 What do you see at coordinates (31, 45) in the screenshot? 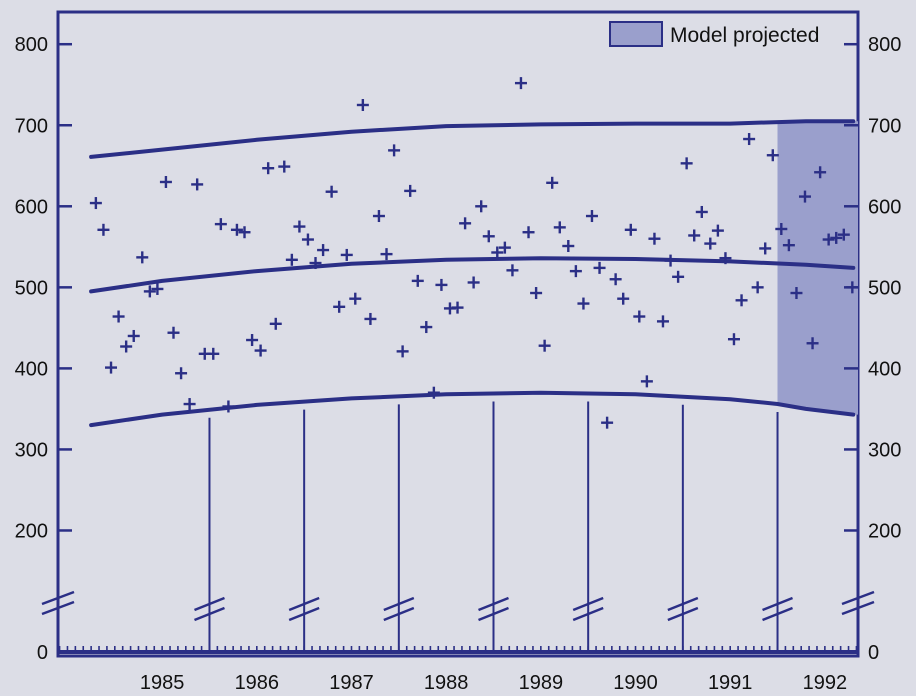
I see `y-left-tick-label: 800` at bounding box center [31, 45].